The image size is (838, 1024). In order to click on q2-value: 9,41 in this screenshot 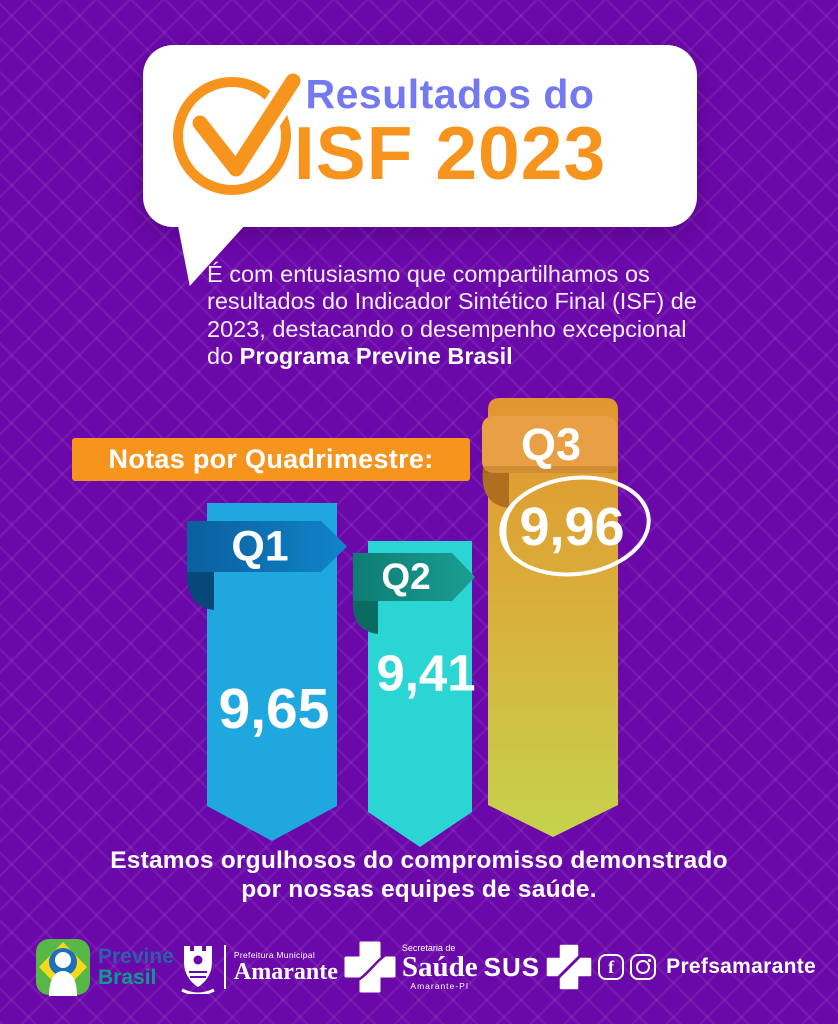, I will do `click(426, 673)`.